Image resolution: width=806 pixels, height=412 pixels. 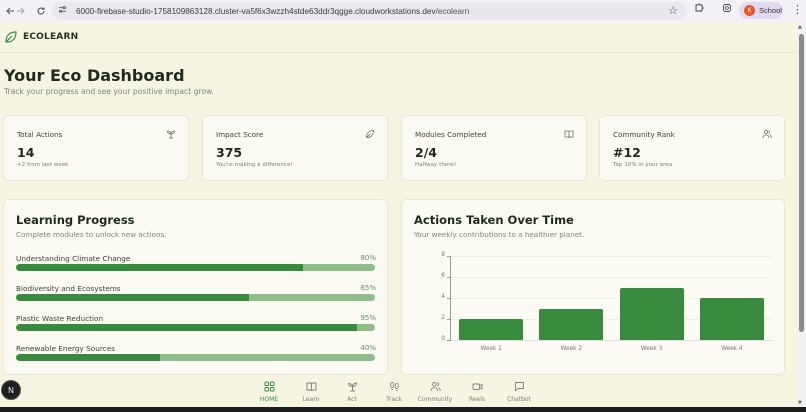 I want to click on bookmark-star-icon: ☆, so click(x=673, y=10).